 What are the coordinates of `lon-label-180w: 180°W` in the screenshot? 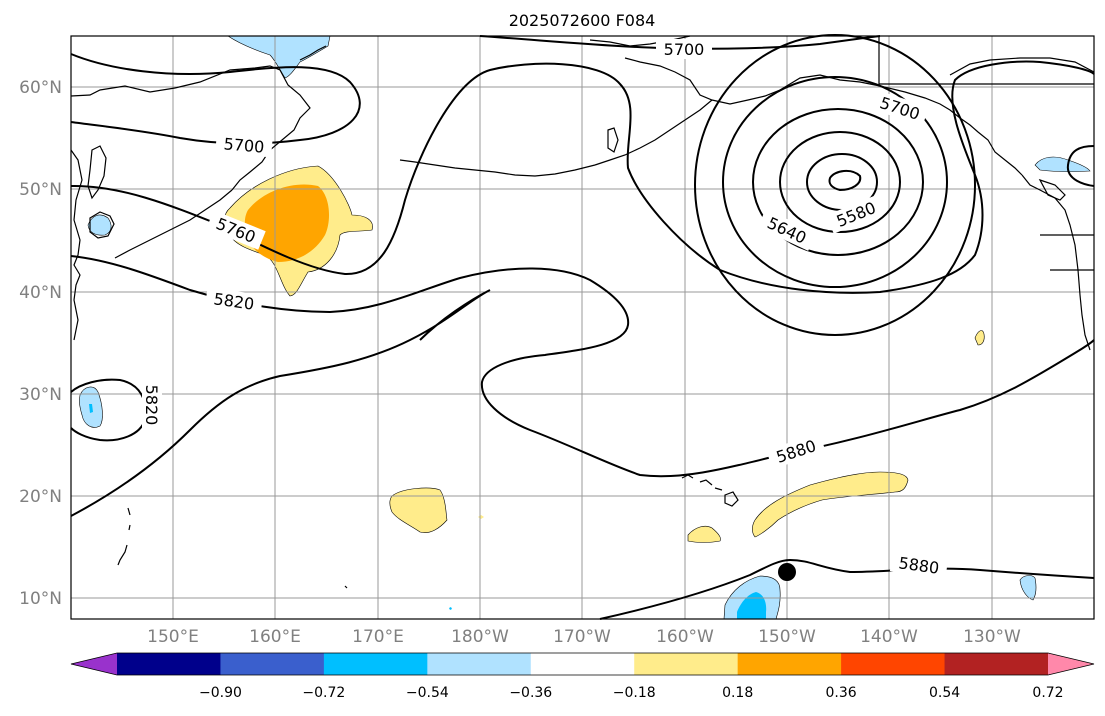 It's located at (480, 637).